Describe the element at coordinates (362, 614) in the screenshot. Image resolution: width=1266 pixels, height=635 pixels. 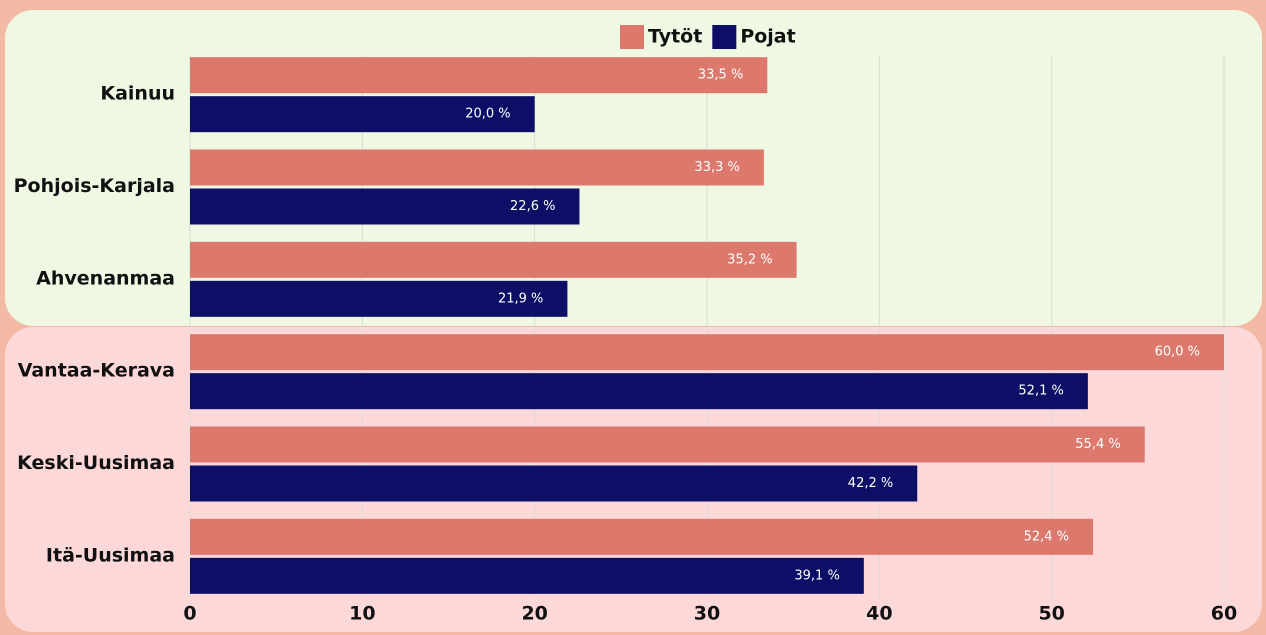
I see `x-tick-label: 10` at that location.